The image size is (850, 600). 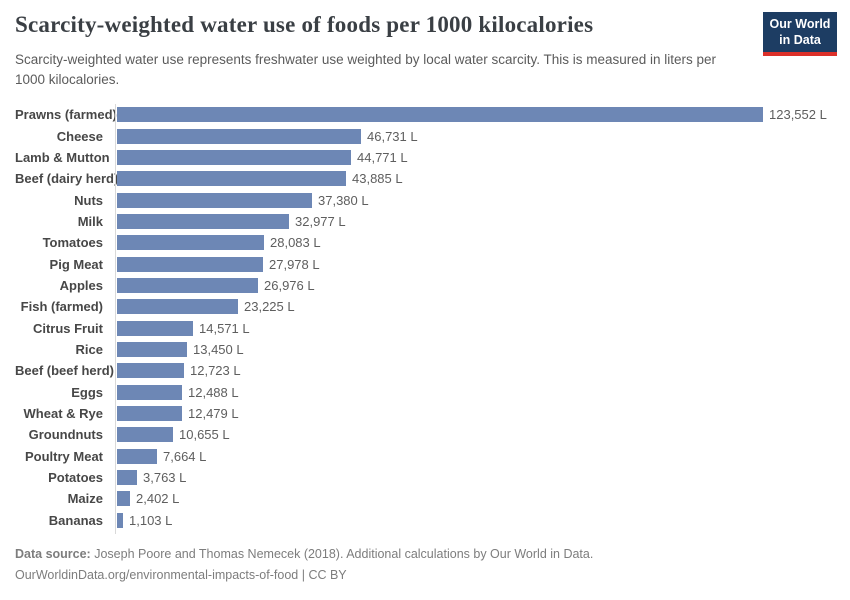 What do you see at coordinates (327, 575) in the screenshot?
I see `license-label: CC BY` at bounding box center [327, 575].